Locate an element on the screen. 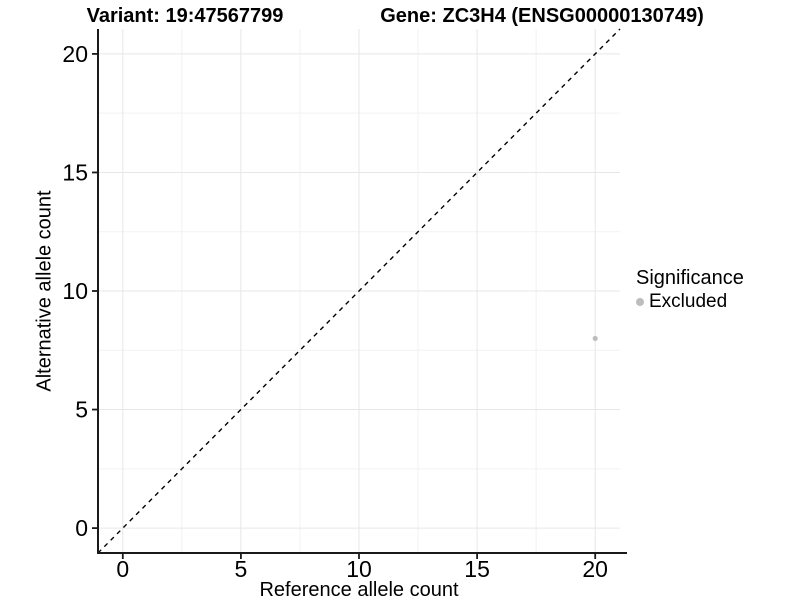  legend-title: Significance is located at coordinates (690, 278).